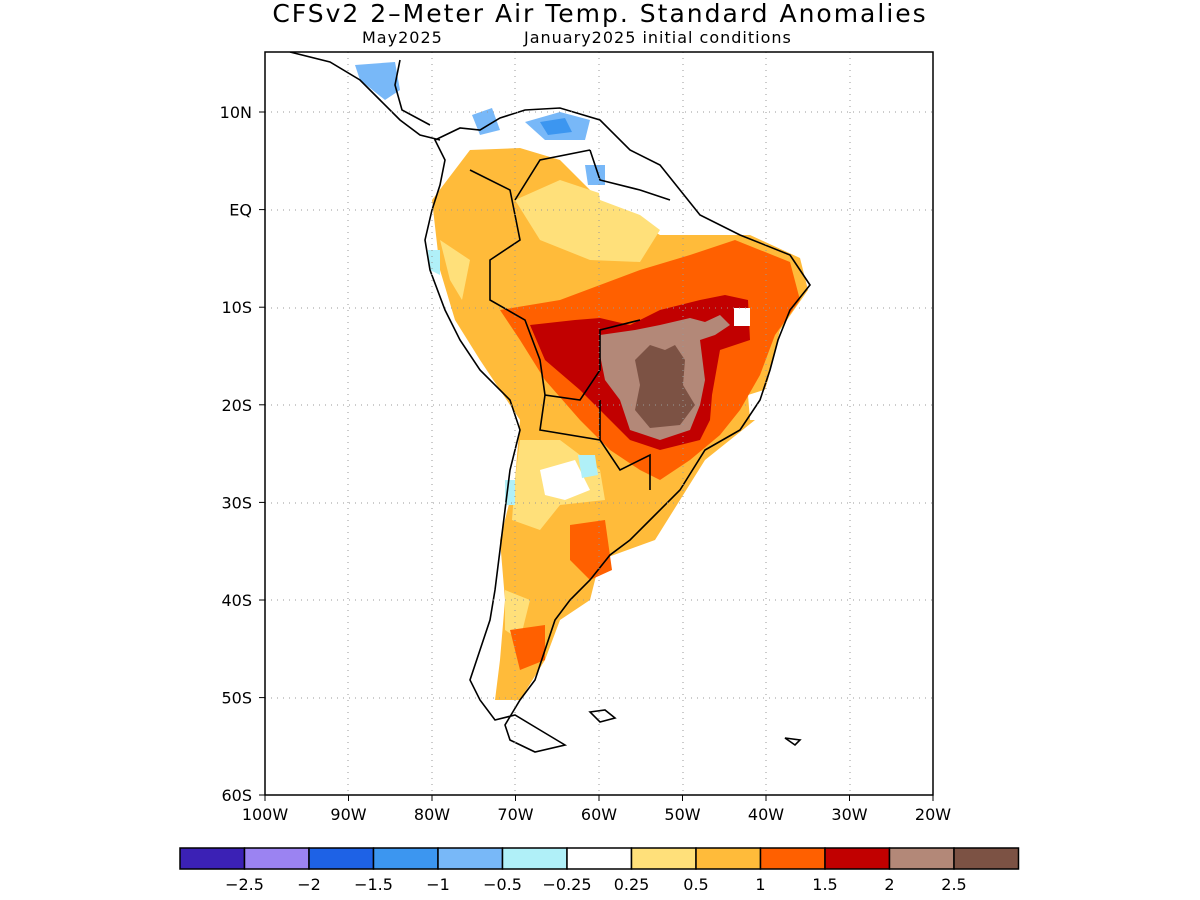 The height and width of the screenshot is (900, 1200). What do you see at coordinates (236, 795) in the screenshot?
I see `y-tick-label: 60S` at bounding box center [236, 795].